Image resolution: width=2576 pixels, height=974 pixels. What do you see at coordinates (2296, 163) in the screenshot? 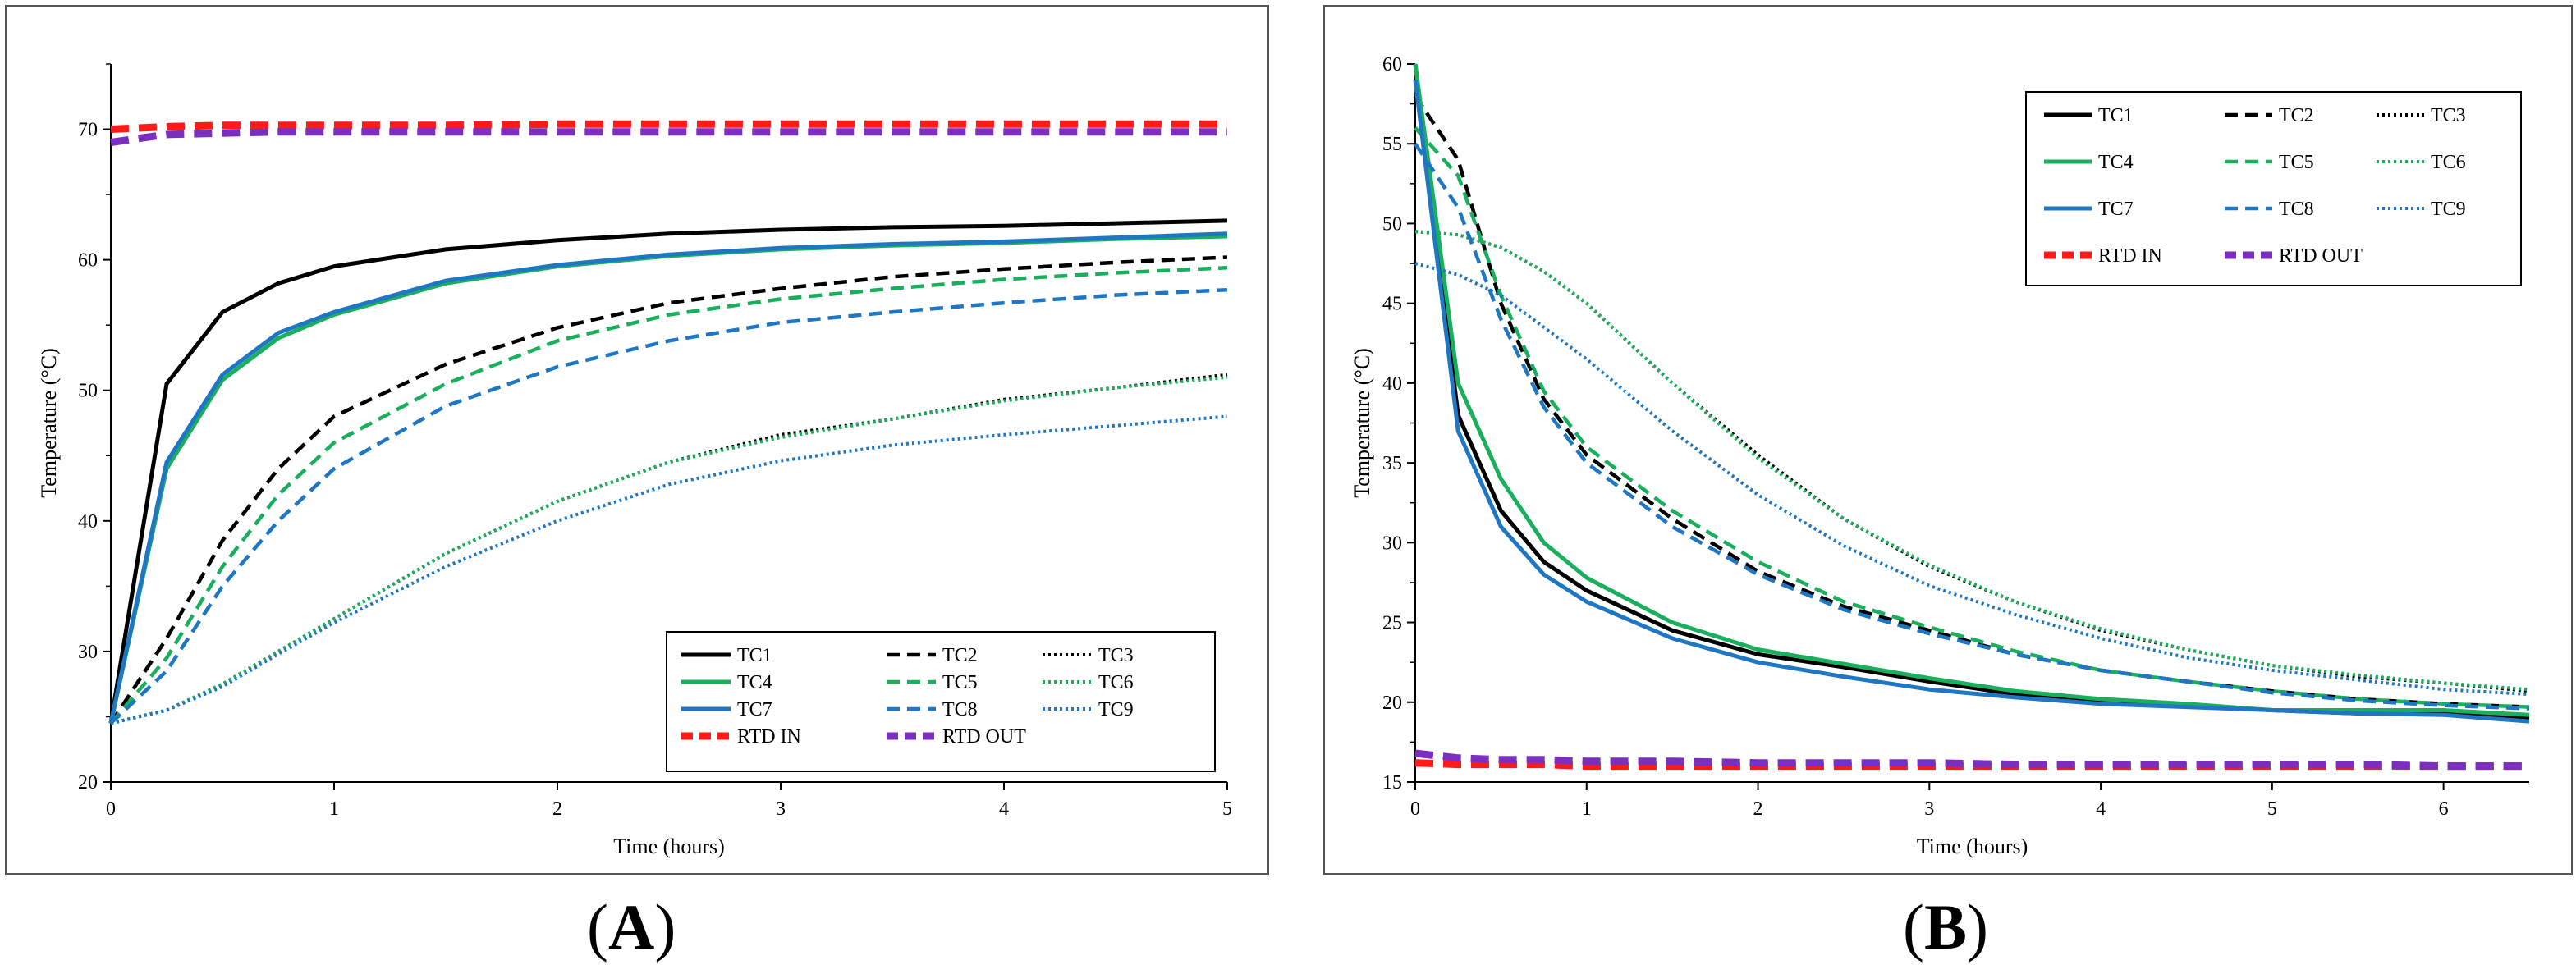
I see `legend-label-tc5-b: TC5` at bounding box center [2296, 163].